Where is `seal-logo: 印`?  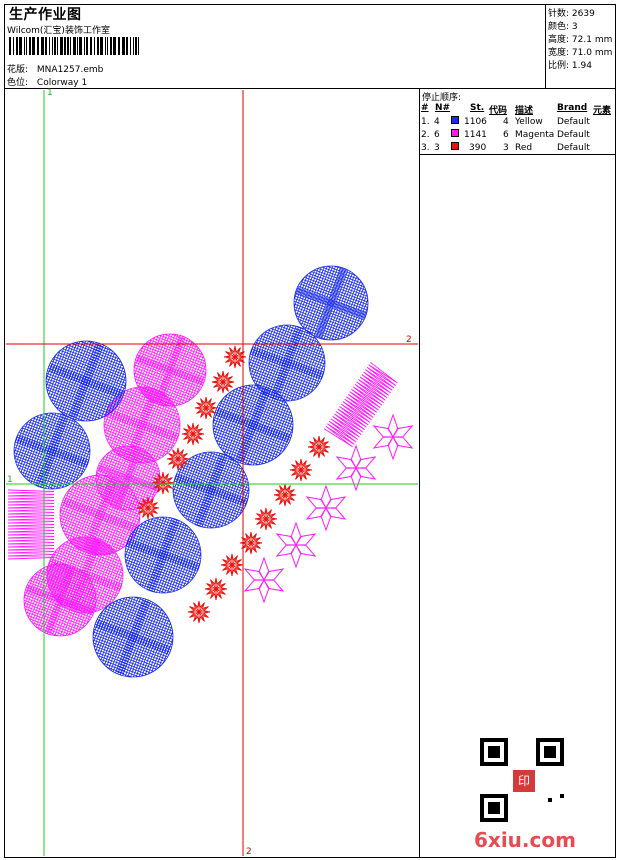
seal-logo: 印 is located at coordinates (524, 781).